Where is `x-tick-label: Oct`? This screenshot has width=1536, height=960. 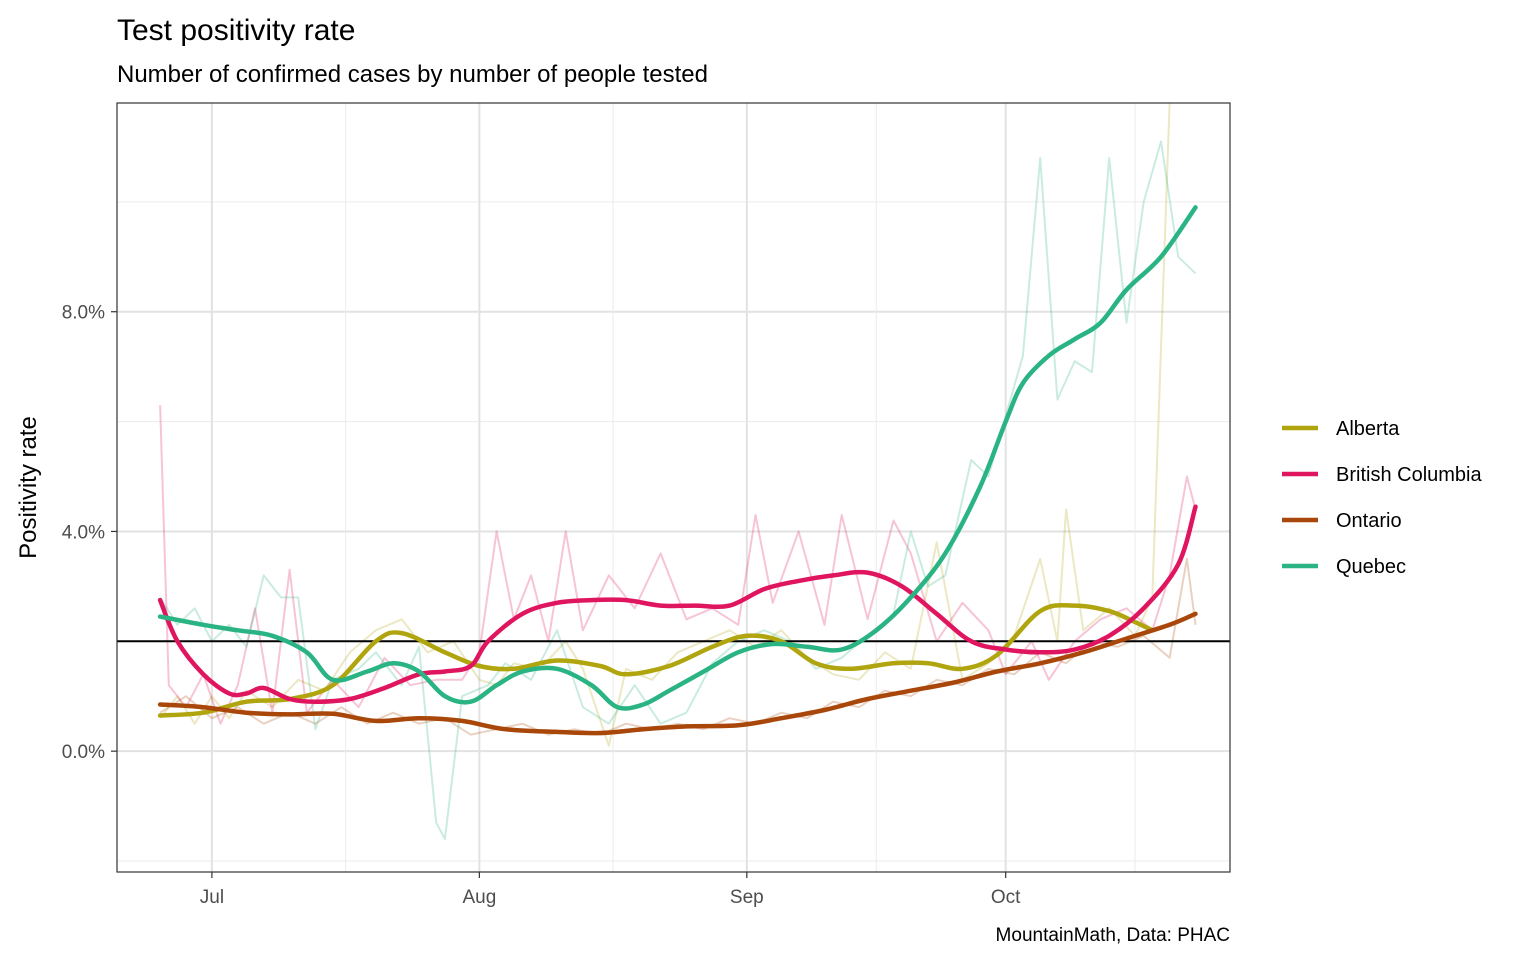
x-tick-label: Oct is located at coordinates (1006, 897).